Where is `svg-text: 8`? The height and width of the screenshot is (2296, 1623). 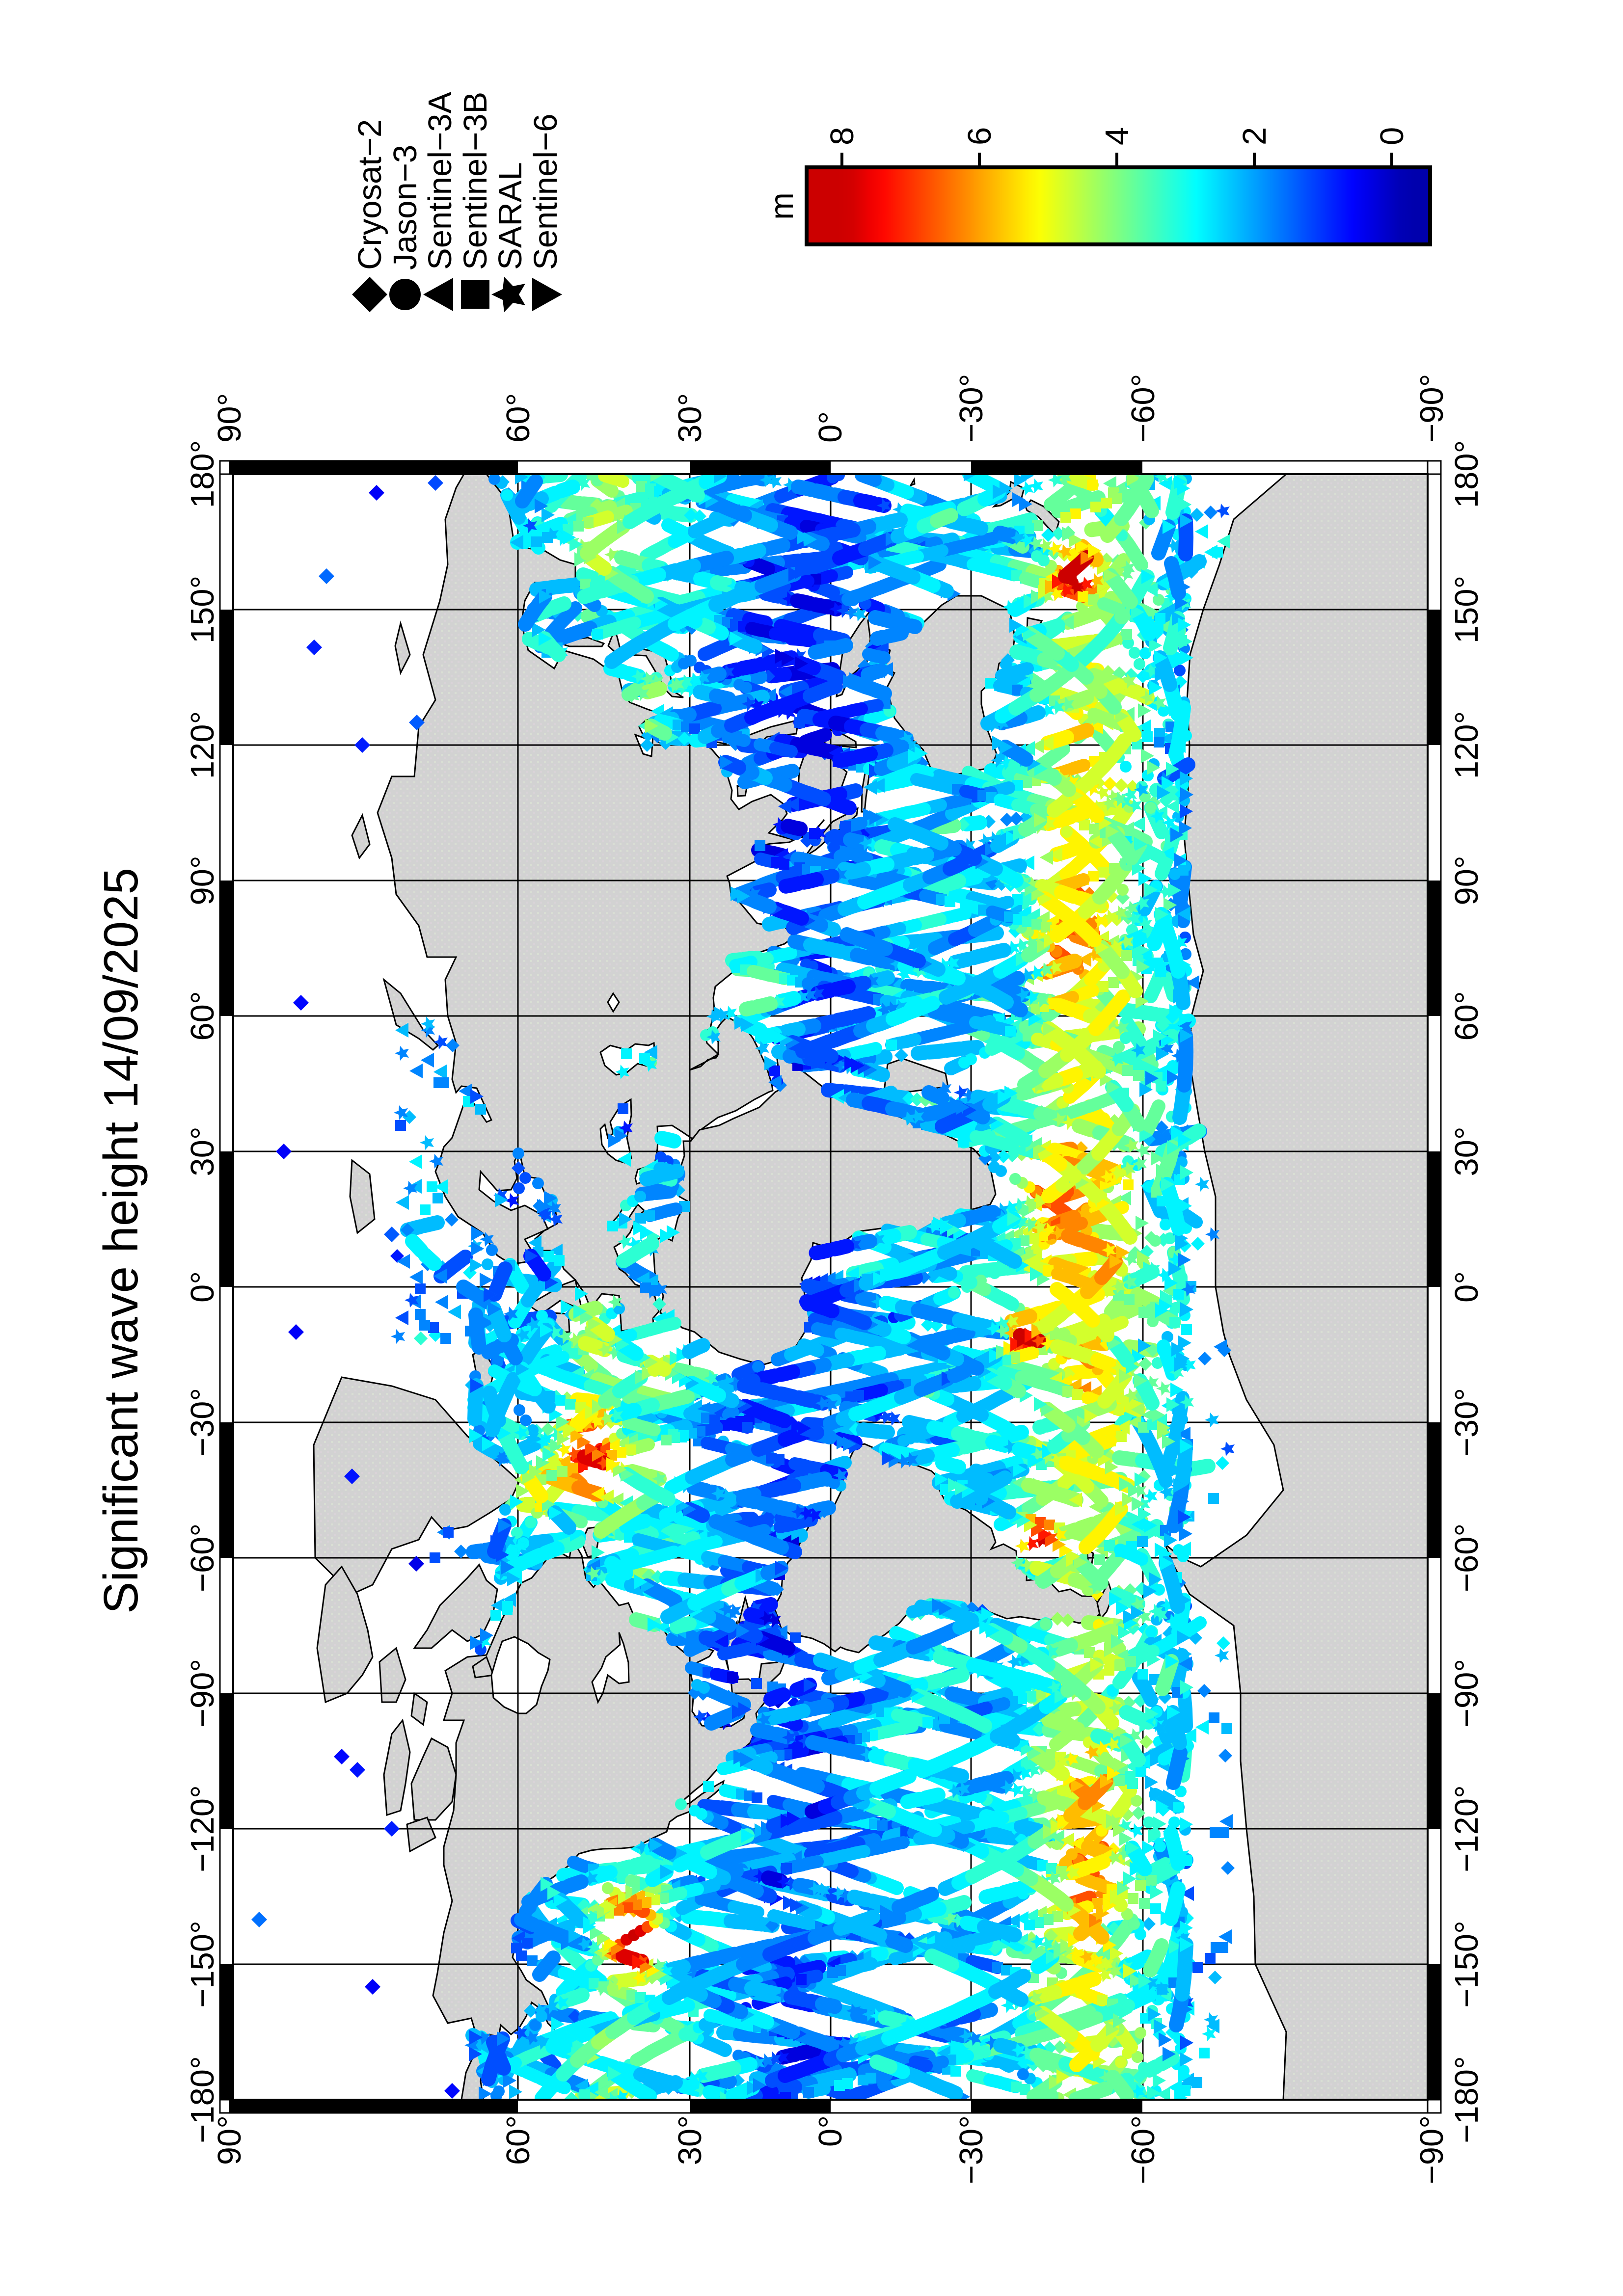 svg-text: 8 is located at coordinates (842, 136).